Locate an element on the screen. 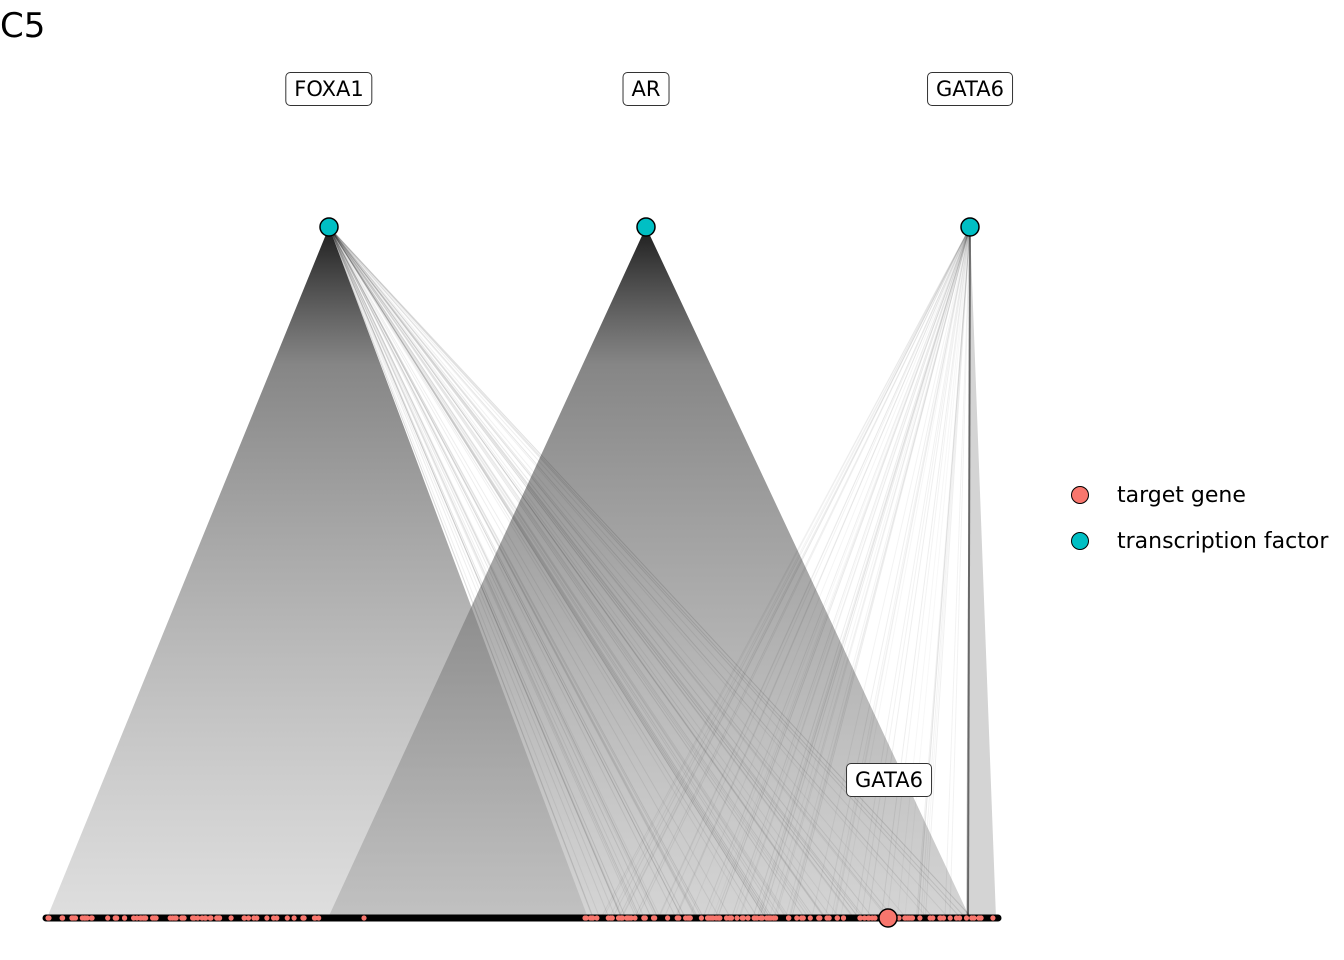 The height and width of the screenshot is (960, 1344). legend: target gene transcription factor is located at coordinates (1198, 518).